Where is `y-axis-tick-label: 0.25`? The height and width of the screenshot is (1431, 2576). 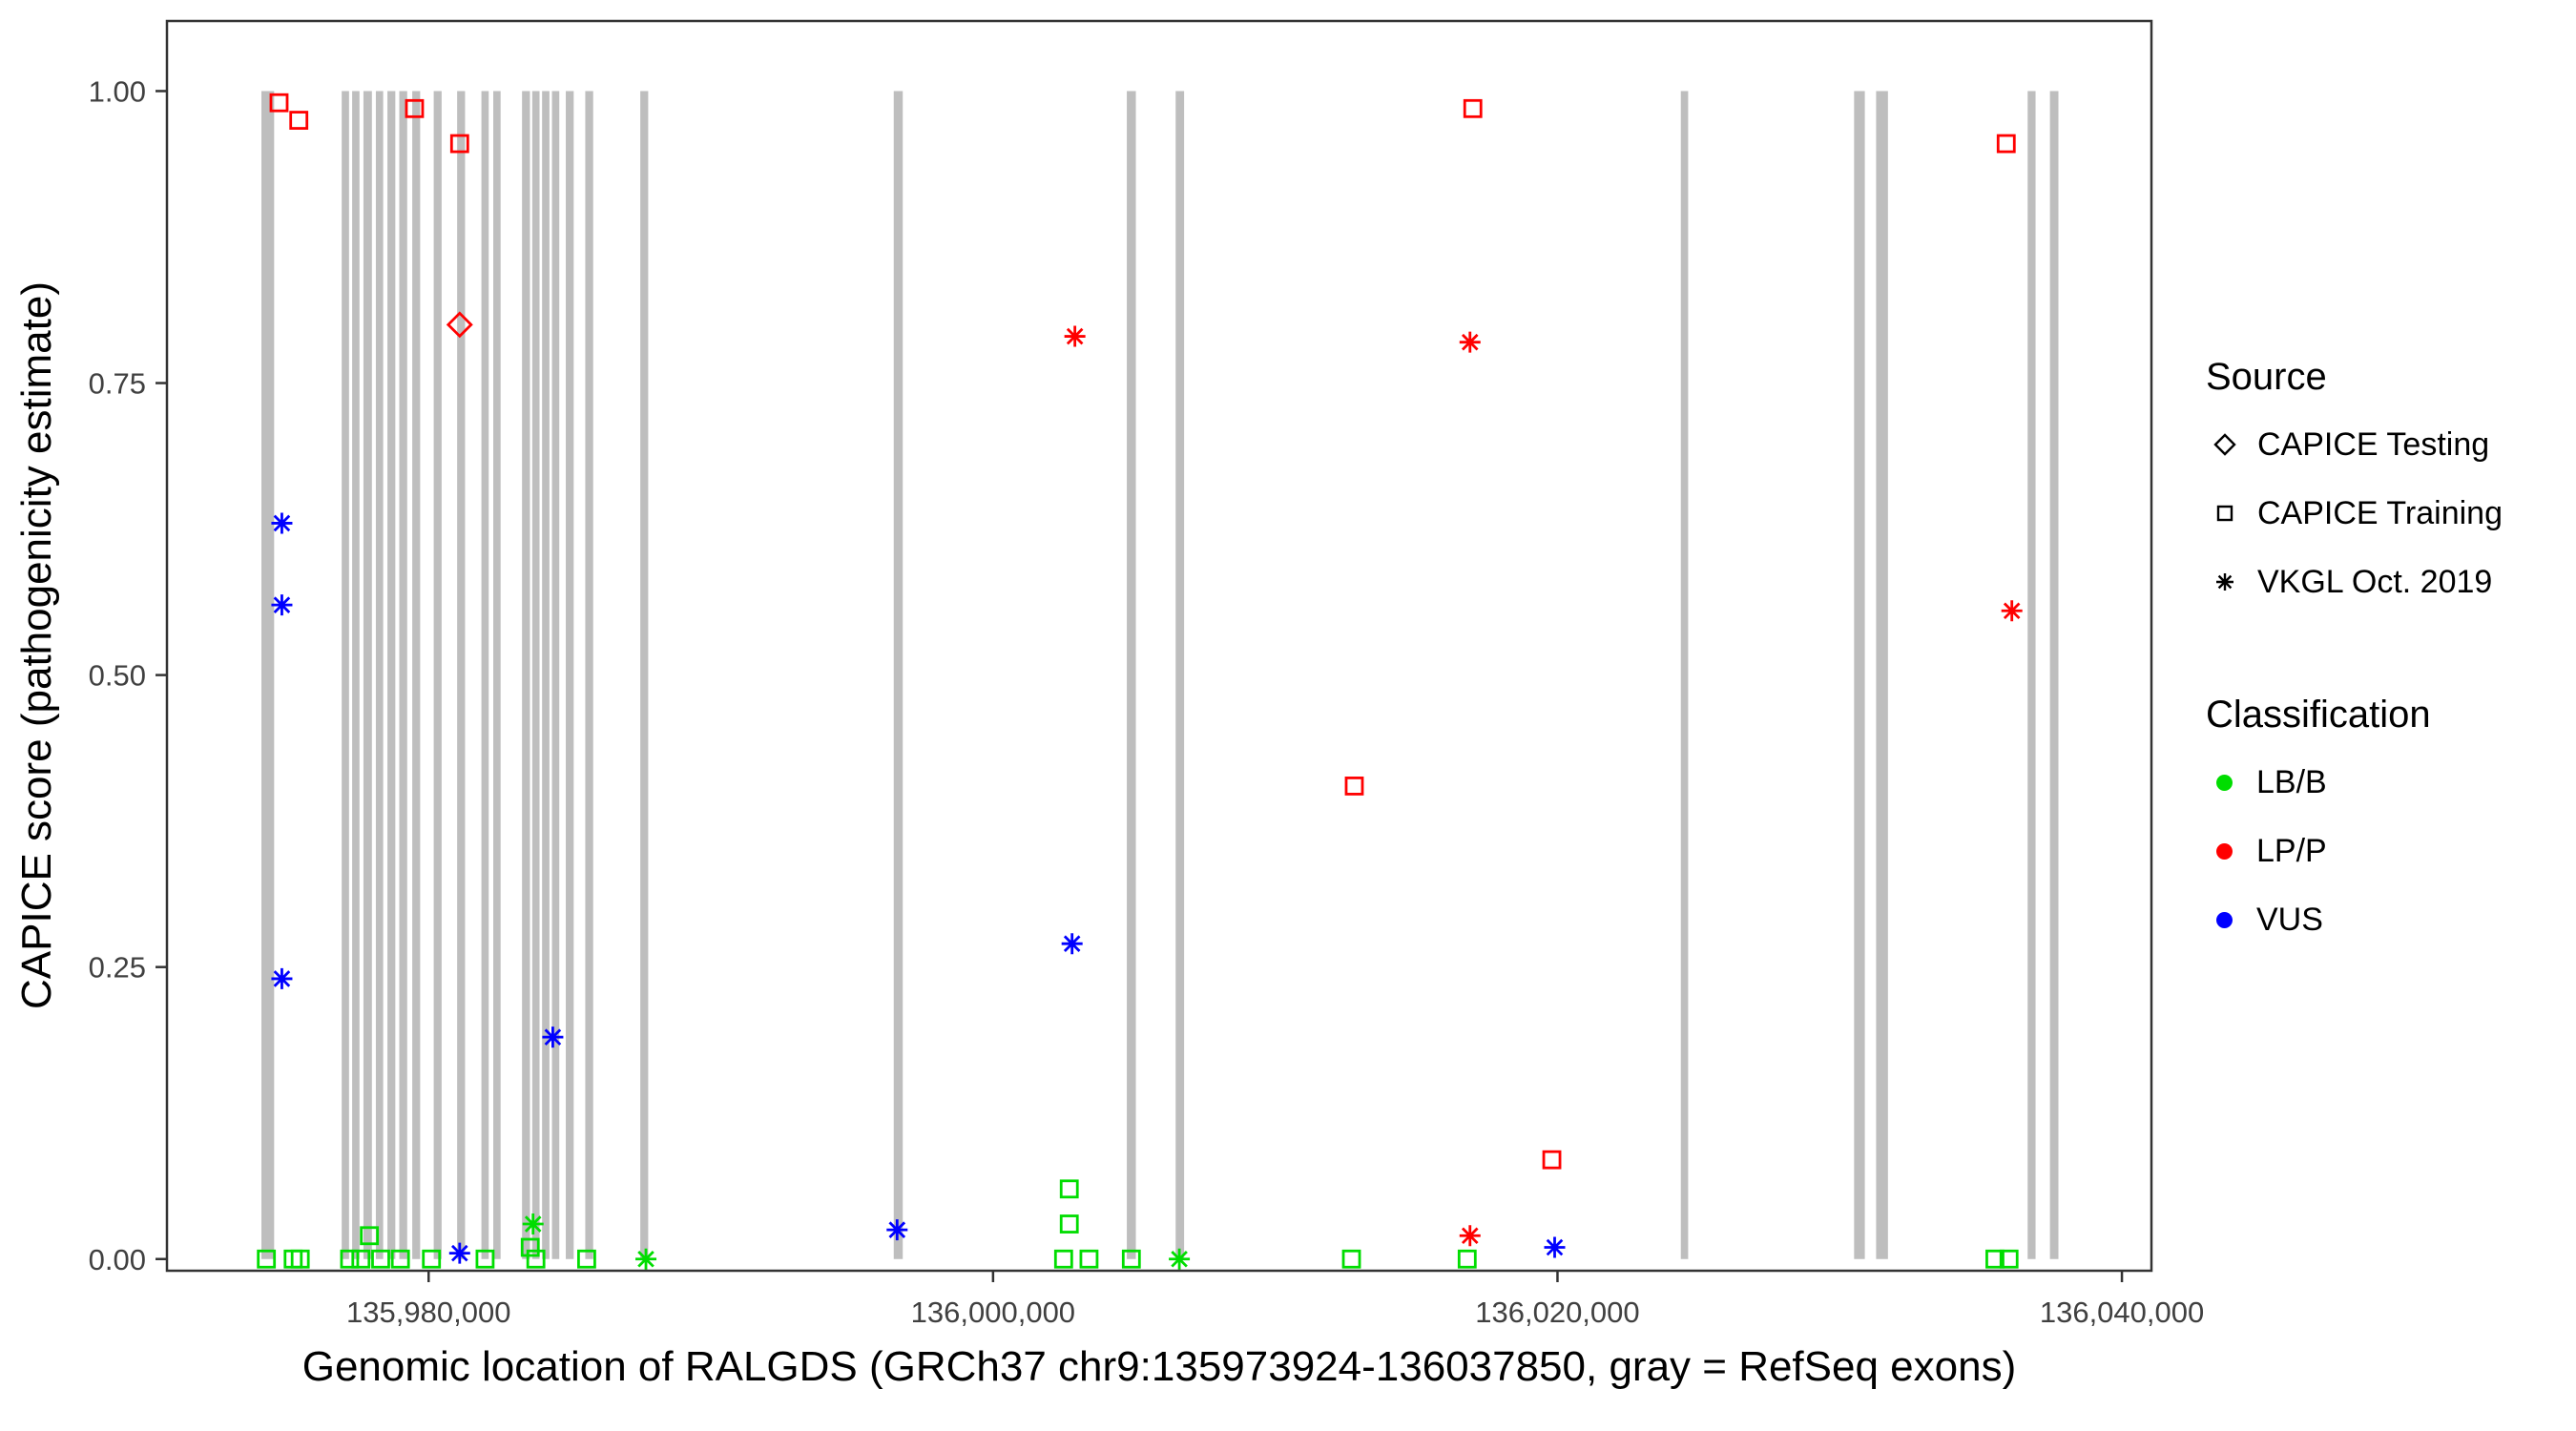
y-axis-tick-label: 0.25 is located at coordinates (117, 968).